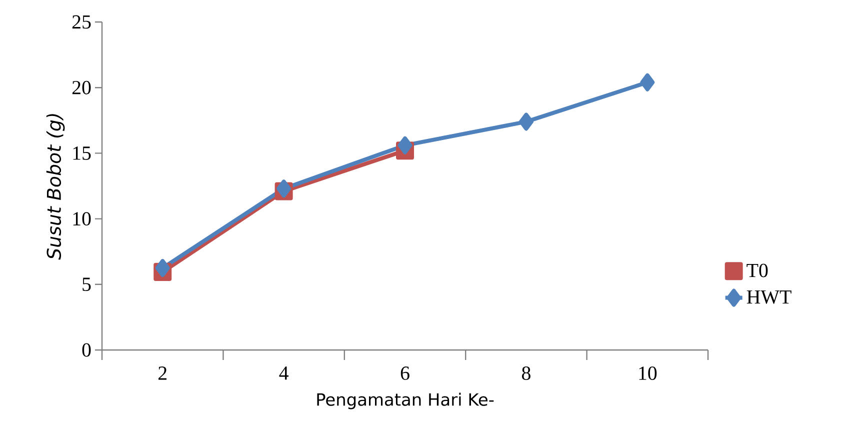 This screenshot has height=431, width=845. I want to click on legend-label: HWT, so click(769, 297).